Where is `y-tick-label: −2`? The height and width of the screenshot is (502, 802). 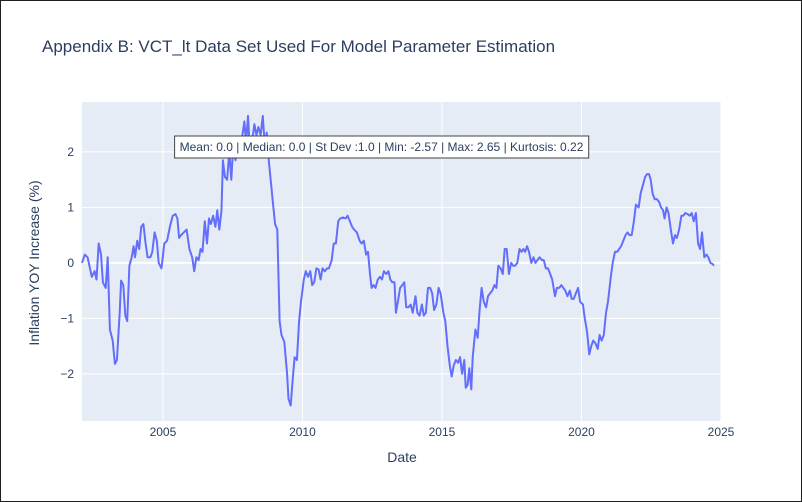 y-tick-label: −2 is located at coordinates (67, 374).